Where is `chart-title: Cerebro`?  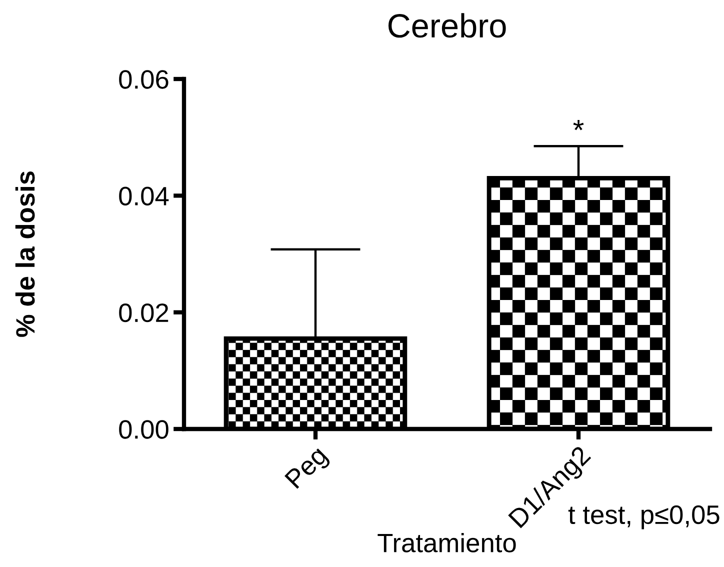
chart-title: Cerebro is located at coordinates (447, 25).